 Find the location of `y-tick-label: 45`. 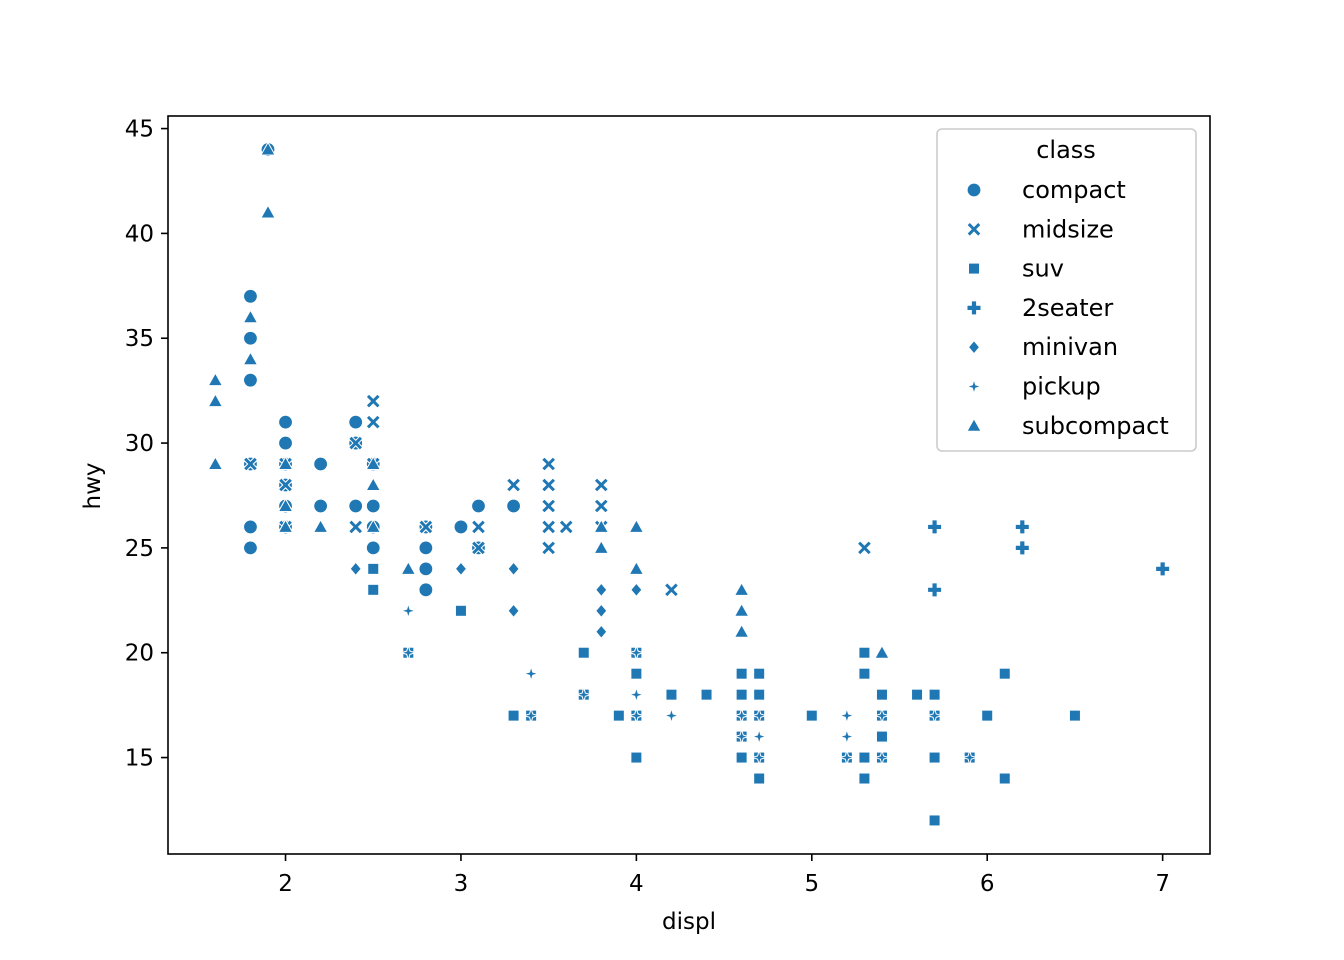

y-tick-label: 45 is located at coordinates (139, 130).